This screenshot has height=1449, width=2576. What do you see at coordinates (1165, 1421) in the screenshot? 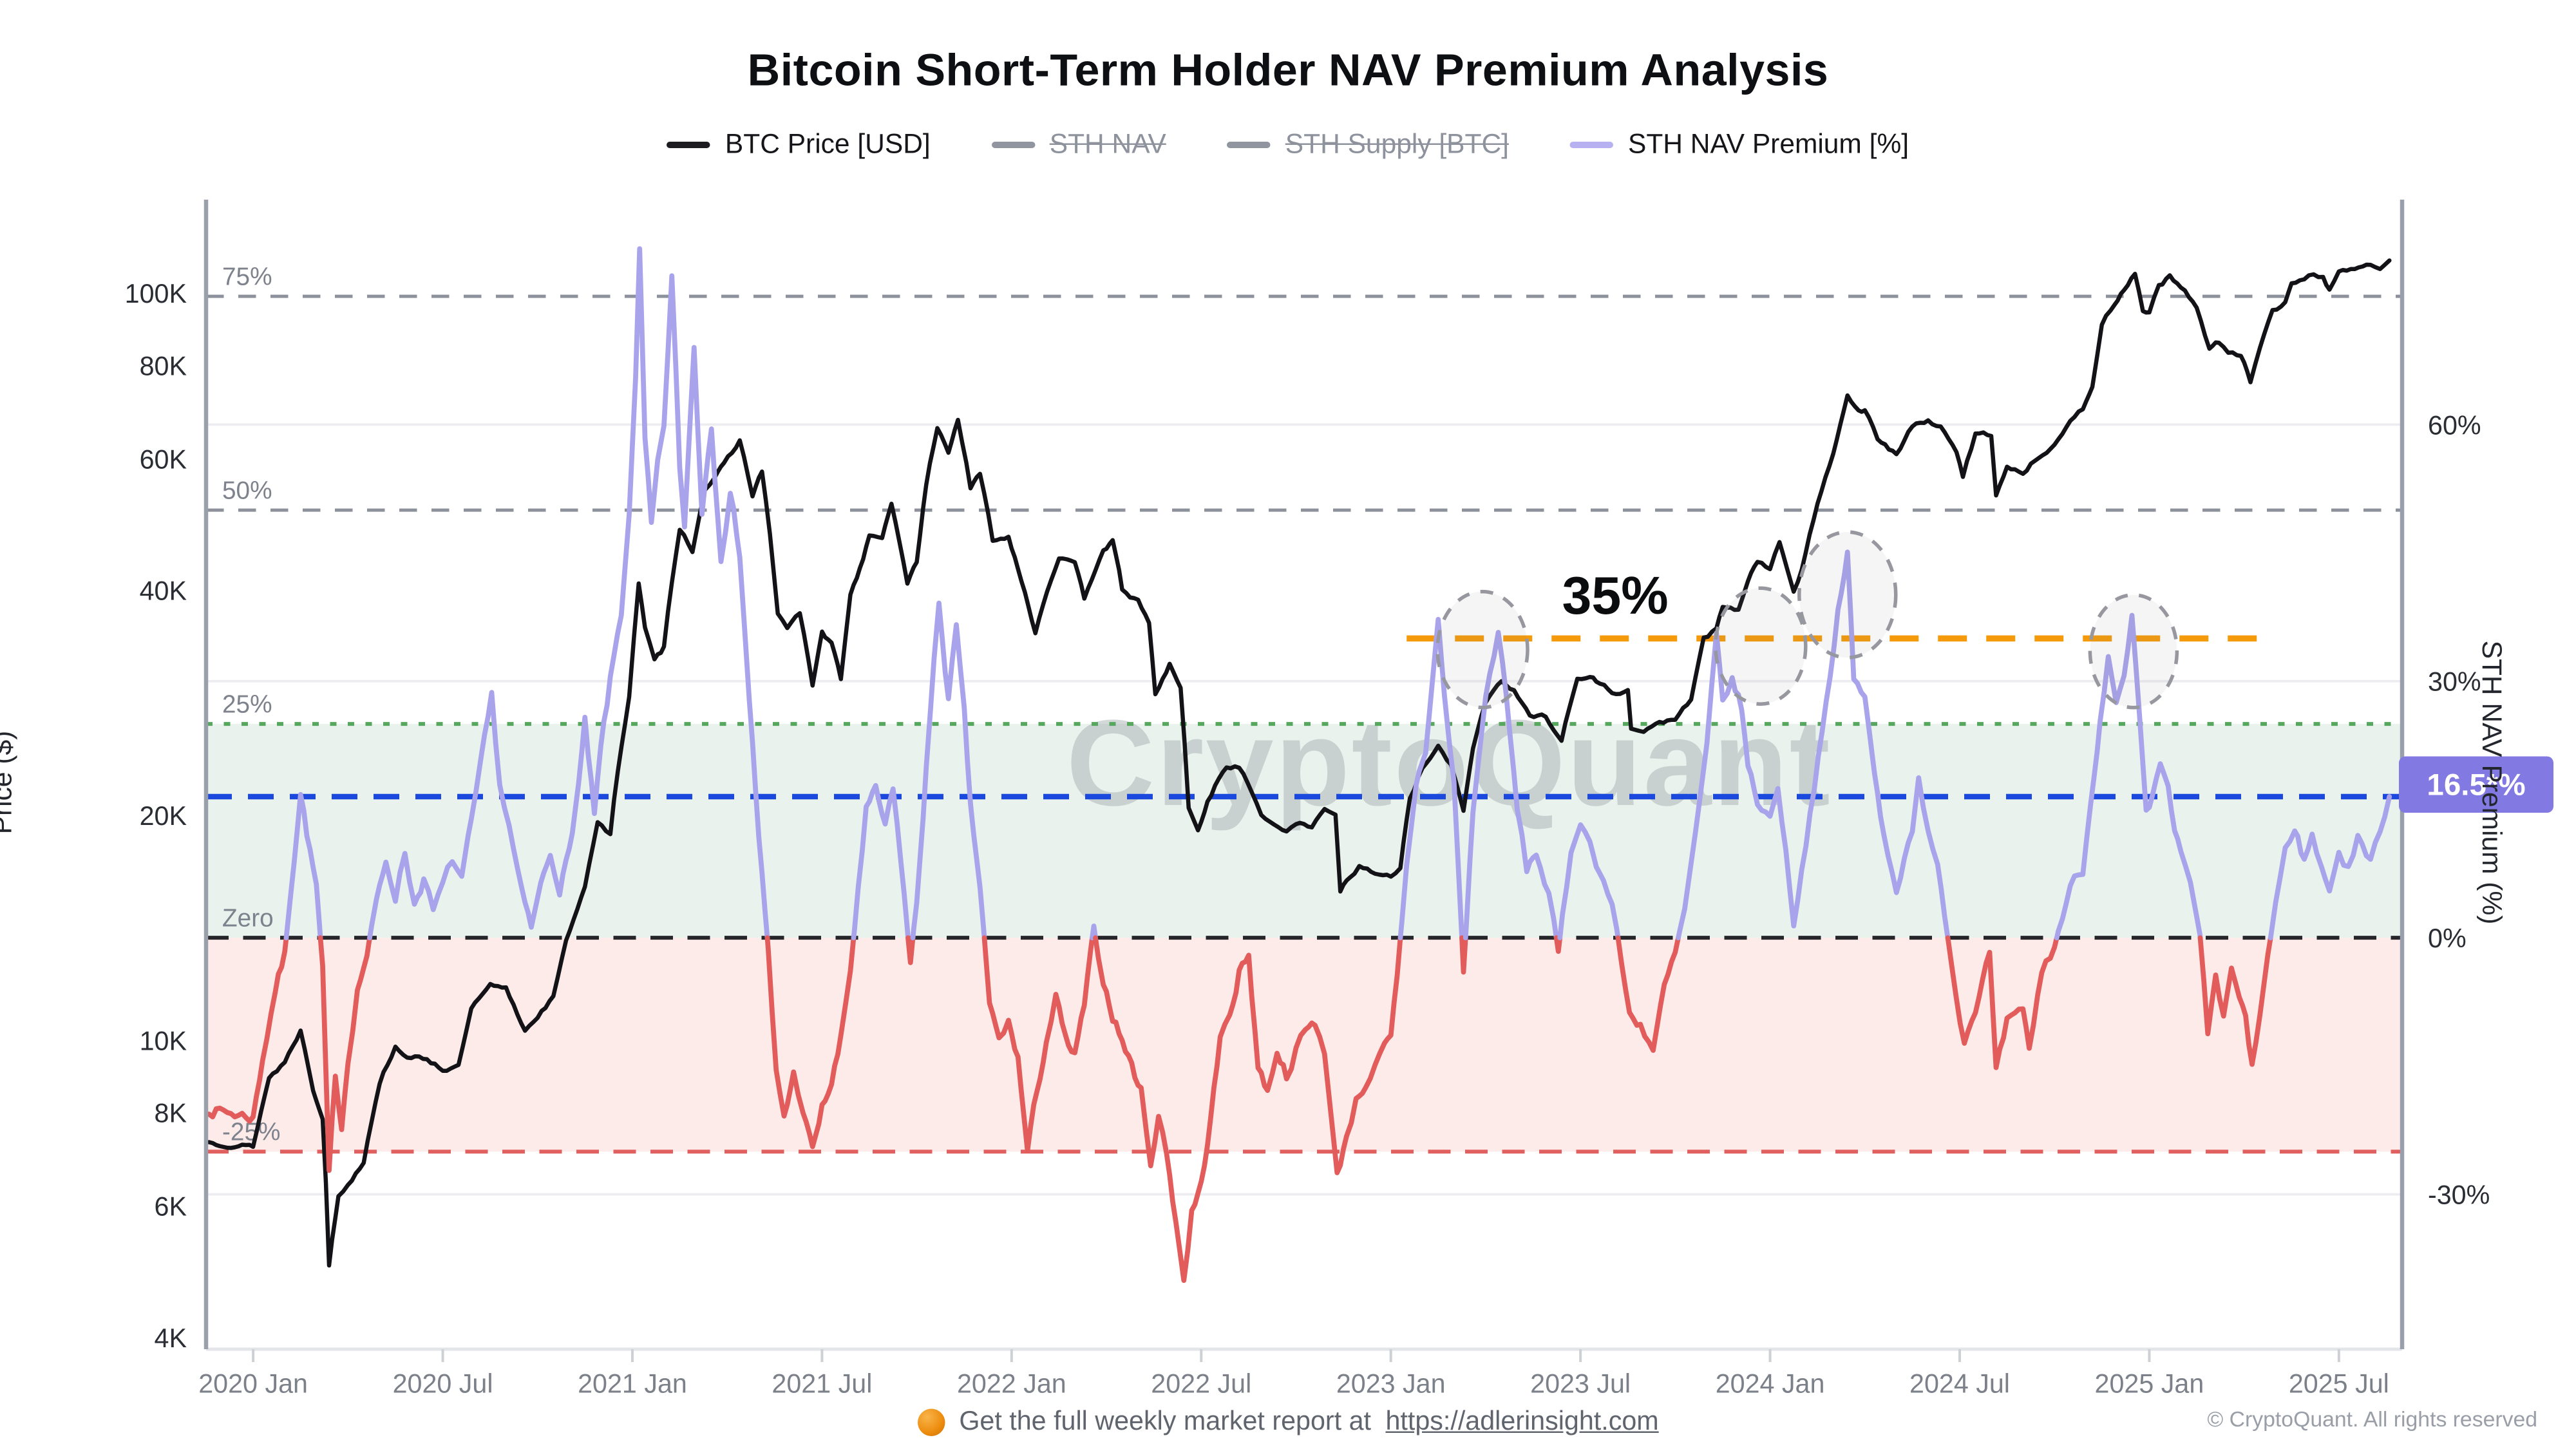
I see `footer-note: Get the full weekly market report at` at bounding box center [1165, 1421].